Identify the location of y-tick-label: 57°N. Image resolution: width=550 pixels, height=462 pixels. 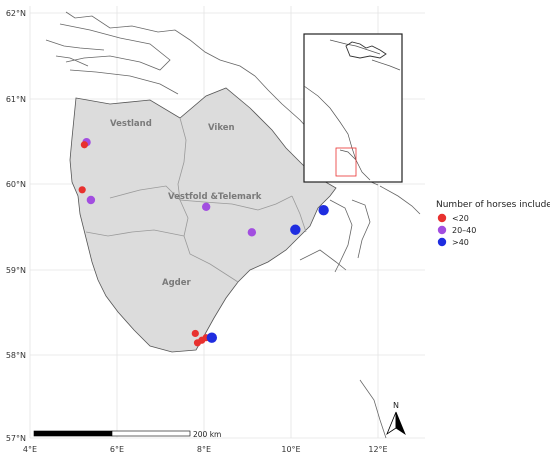
(16, 438).